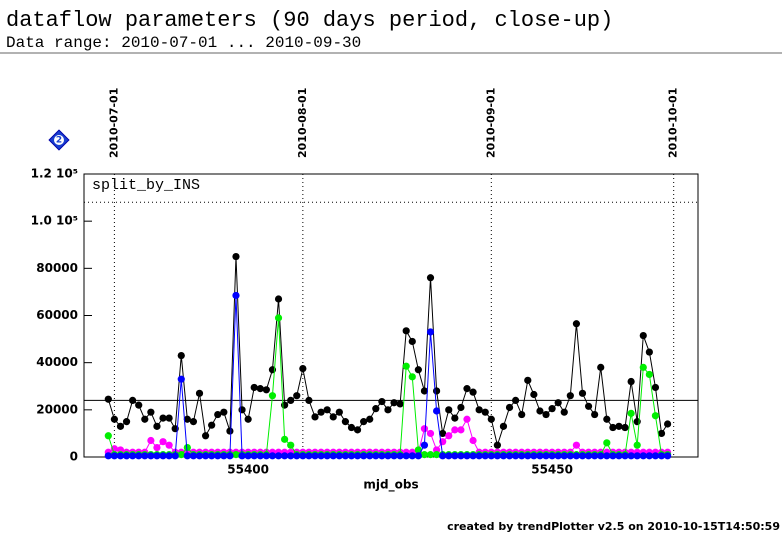  Describe the element at coordinates (390, 485) in the screenshot. I see `x-axis-label: mjd_obs` at that location.